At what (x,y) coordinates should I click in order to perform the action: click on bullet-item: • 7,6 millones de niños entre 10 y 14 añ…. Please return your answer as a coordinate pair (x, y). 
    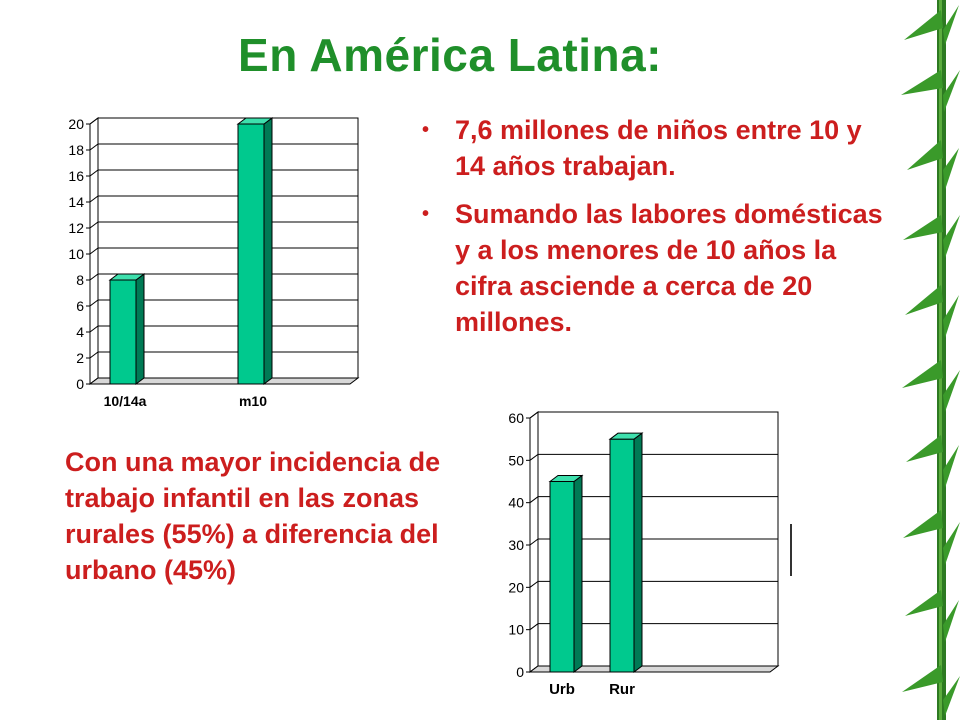
    Looking at the image, I should click on (658, 148).